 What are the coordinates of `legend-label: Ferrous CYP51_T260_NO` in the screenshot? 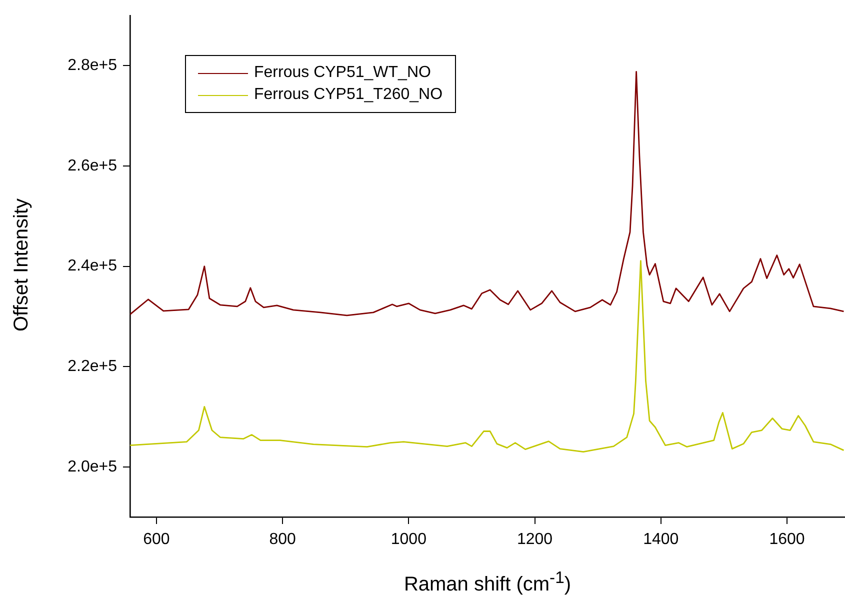 It's located at (348, 95).